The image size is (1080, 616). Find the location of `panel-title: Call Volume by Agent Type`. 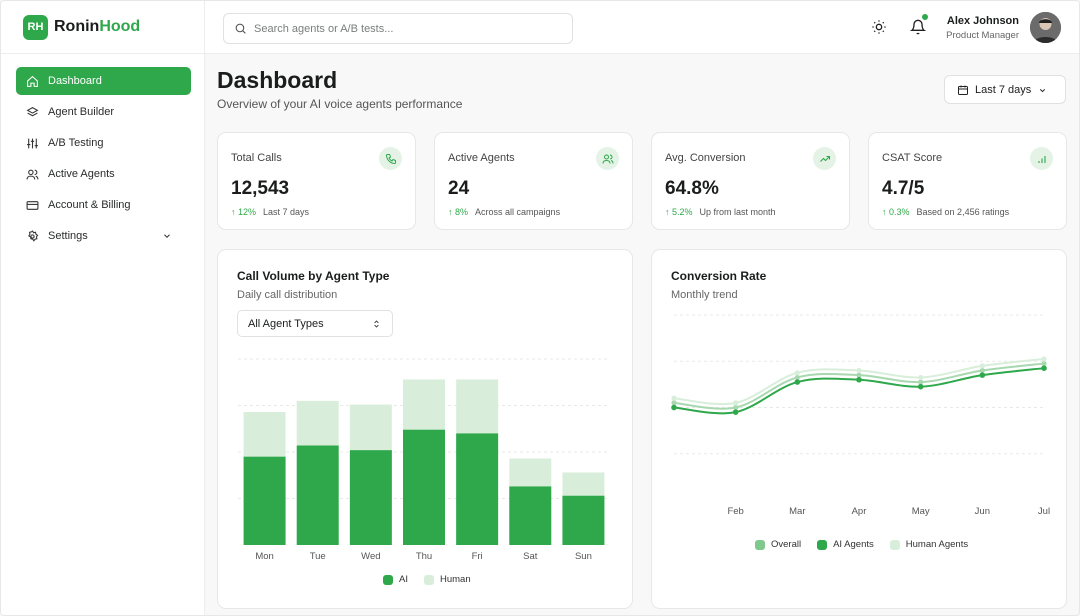

panel-title: Call Volume by Agent Type is located at coordinates (313, 276).